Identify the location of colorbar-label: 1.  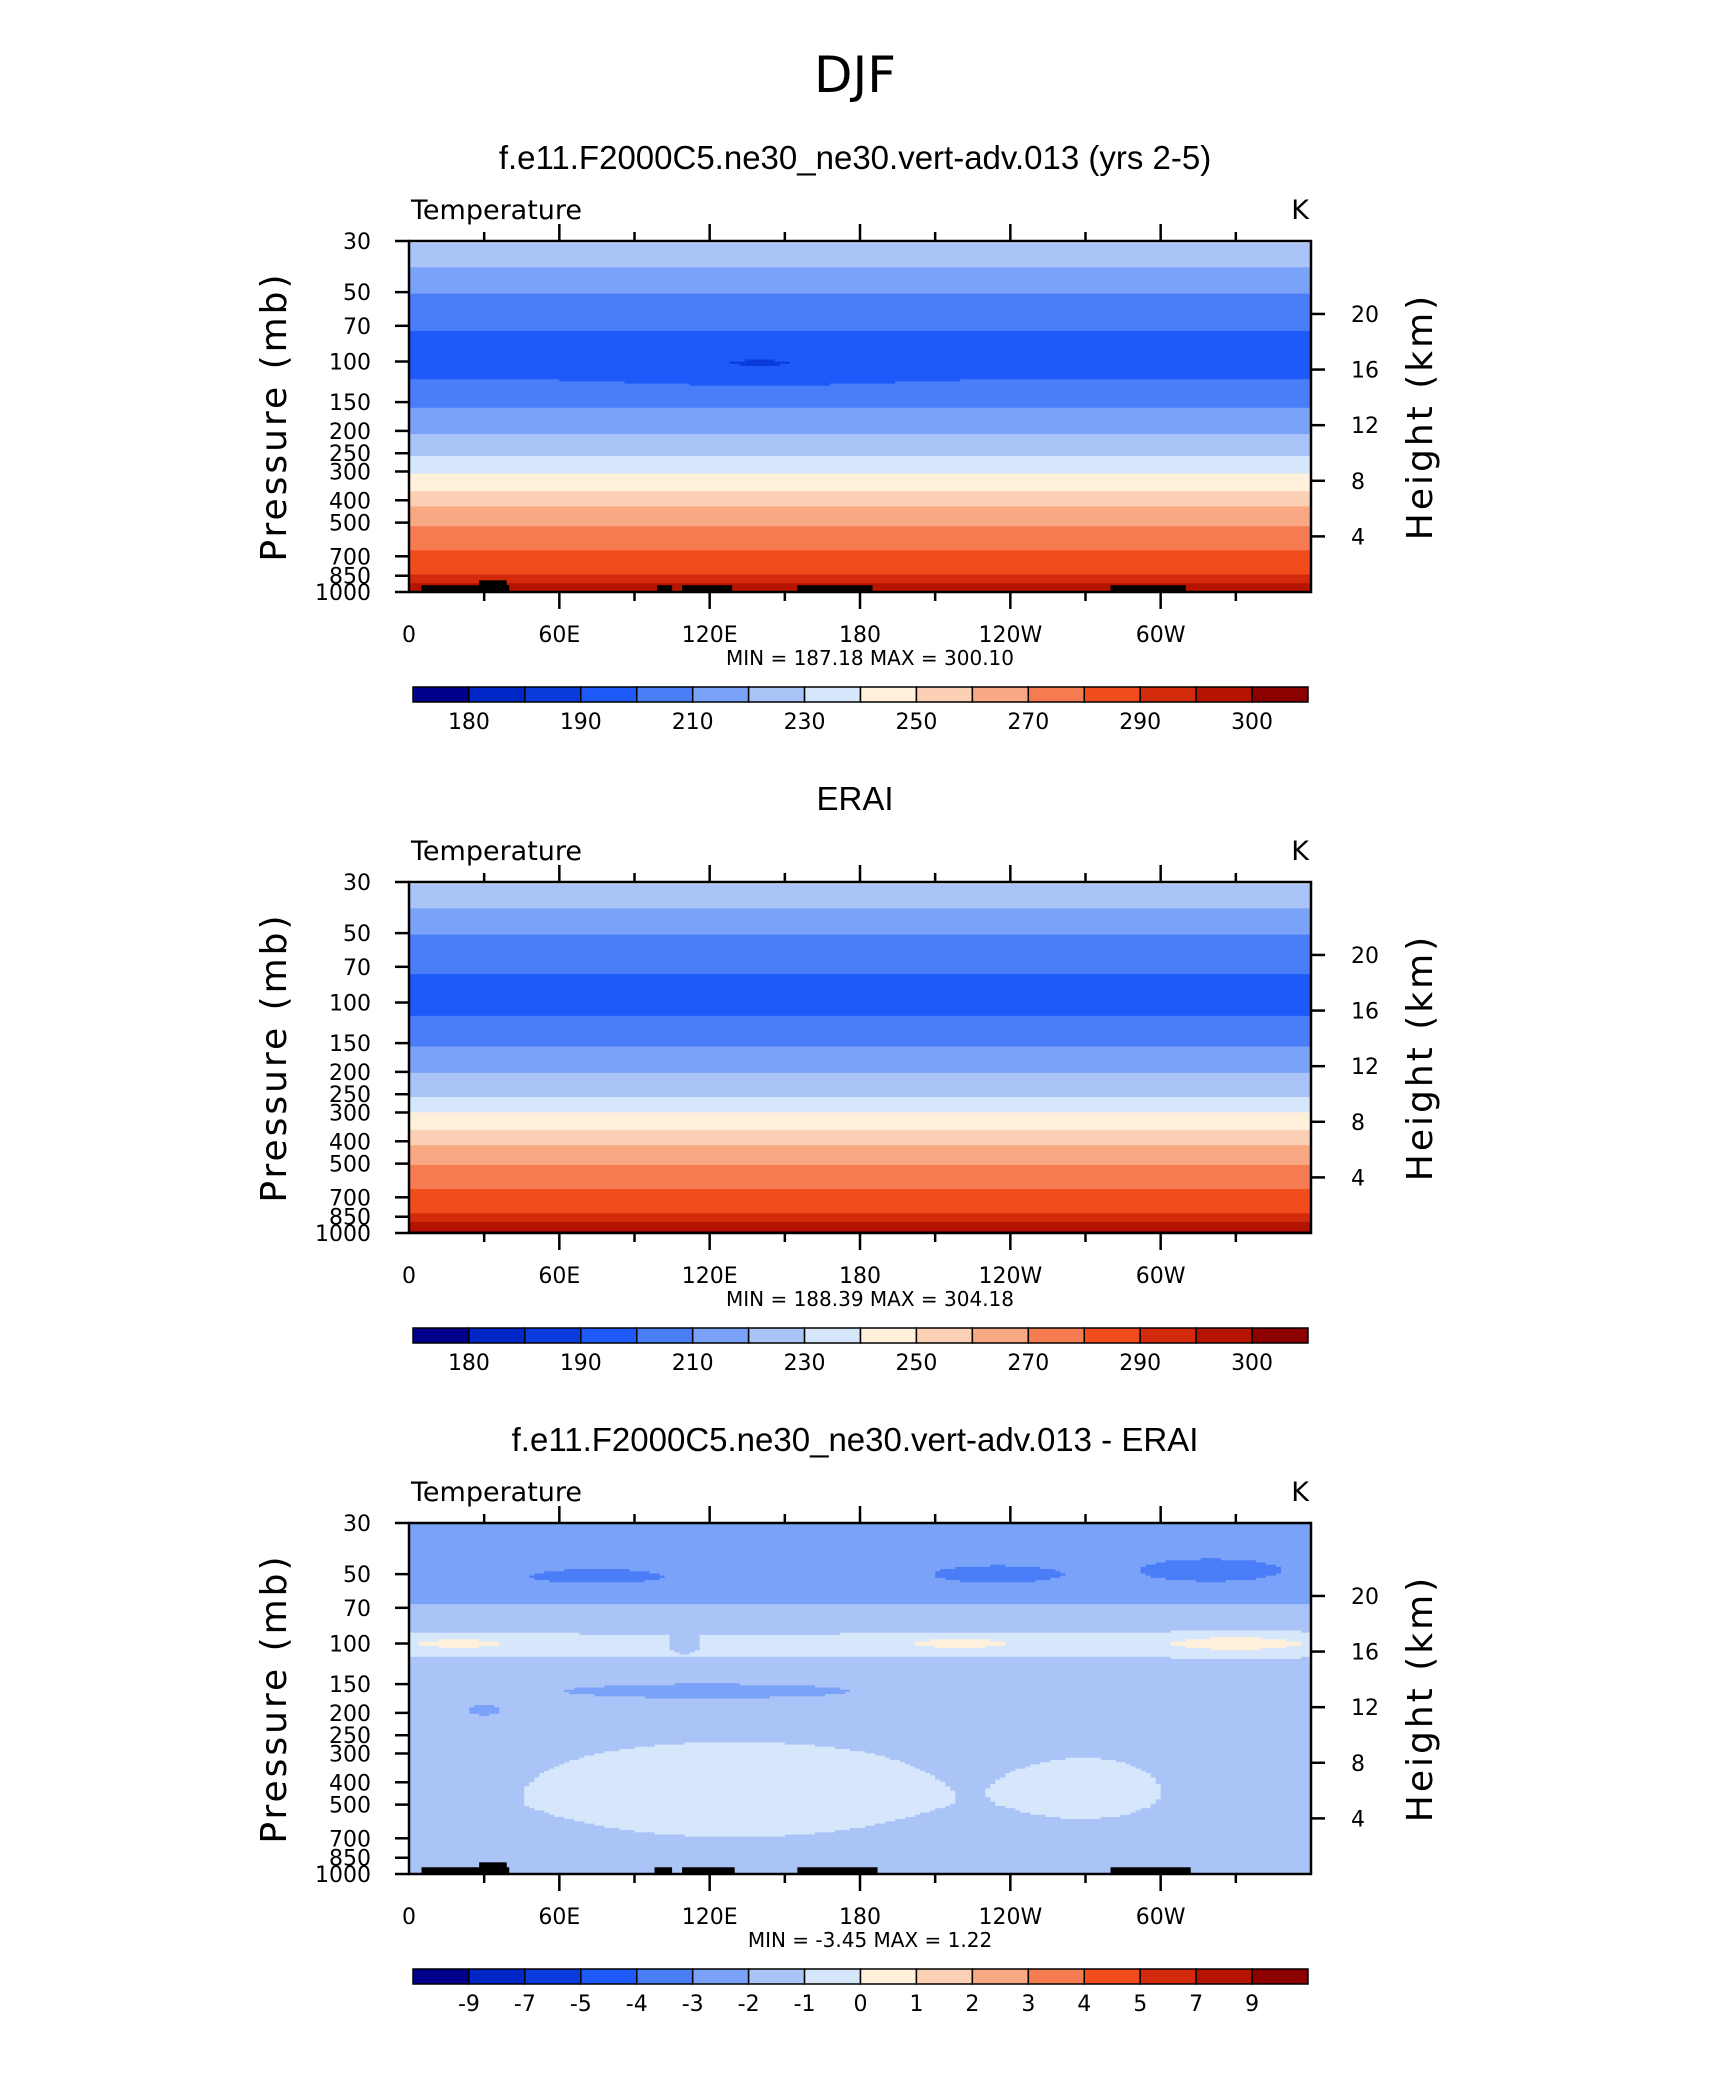
(916, 2004).